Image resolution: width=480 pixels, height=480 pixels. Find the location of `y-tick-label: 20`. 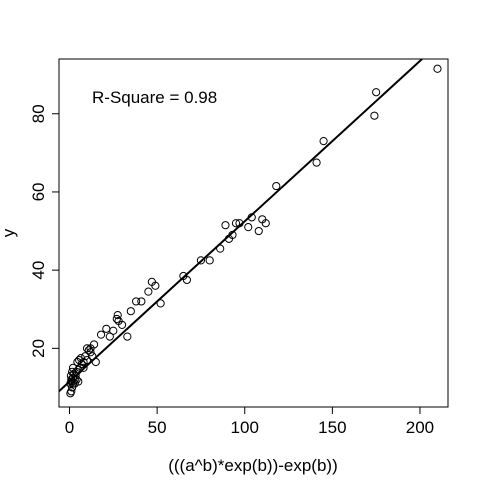

y-tick-label: 20 is located at coordinates (38, 348).